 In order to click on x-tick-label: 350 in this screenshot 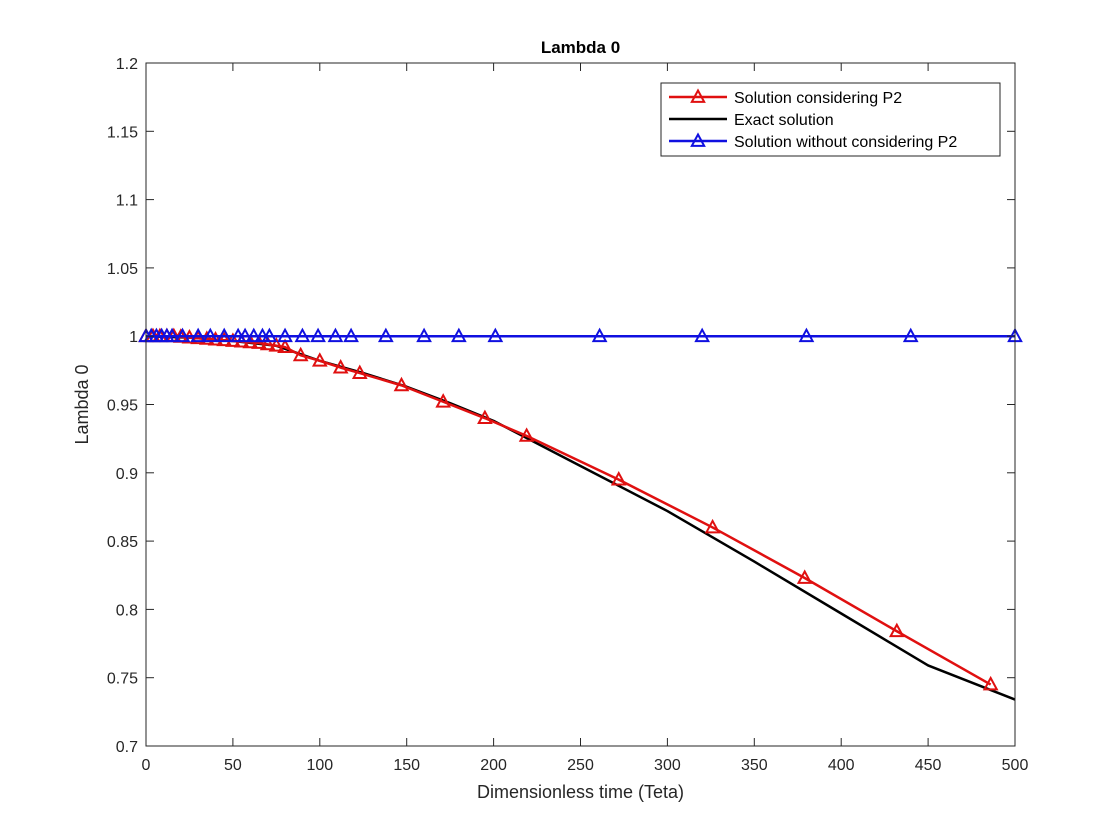, I will do `click(754, 765)`.